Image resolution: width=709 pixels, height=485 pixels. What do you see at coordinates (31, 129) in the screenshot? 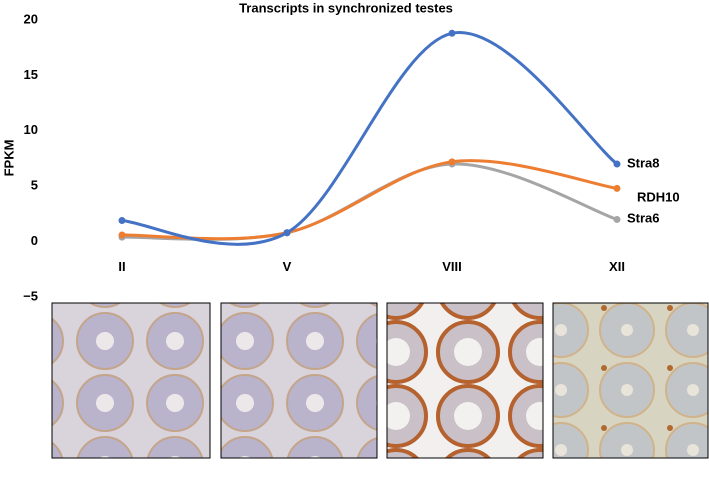
I see `y-tick-label: 10` at bounding box center [31, 129].